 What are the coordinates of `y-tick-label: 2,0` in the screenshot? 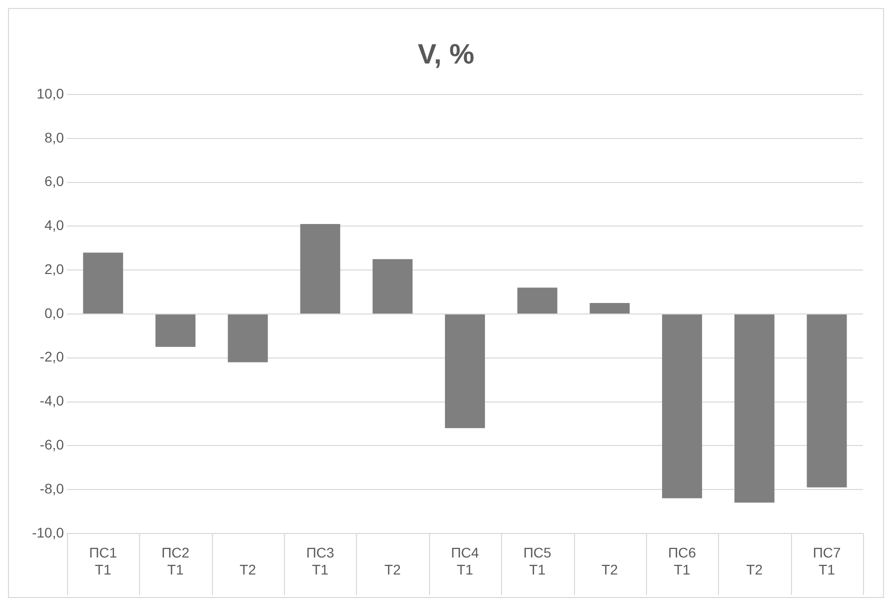 It's located at (54, 268).